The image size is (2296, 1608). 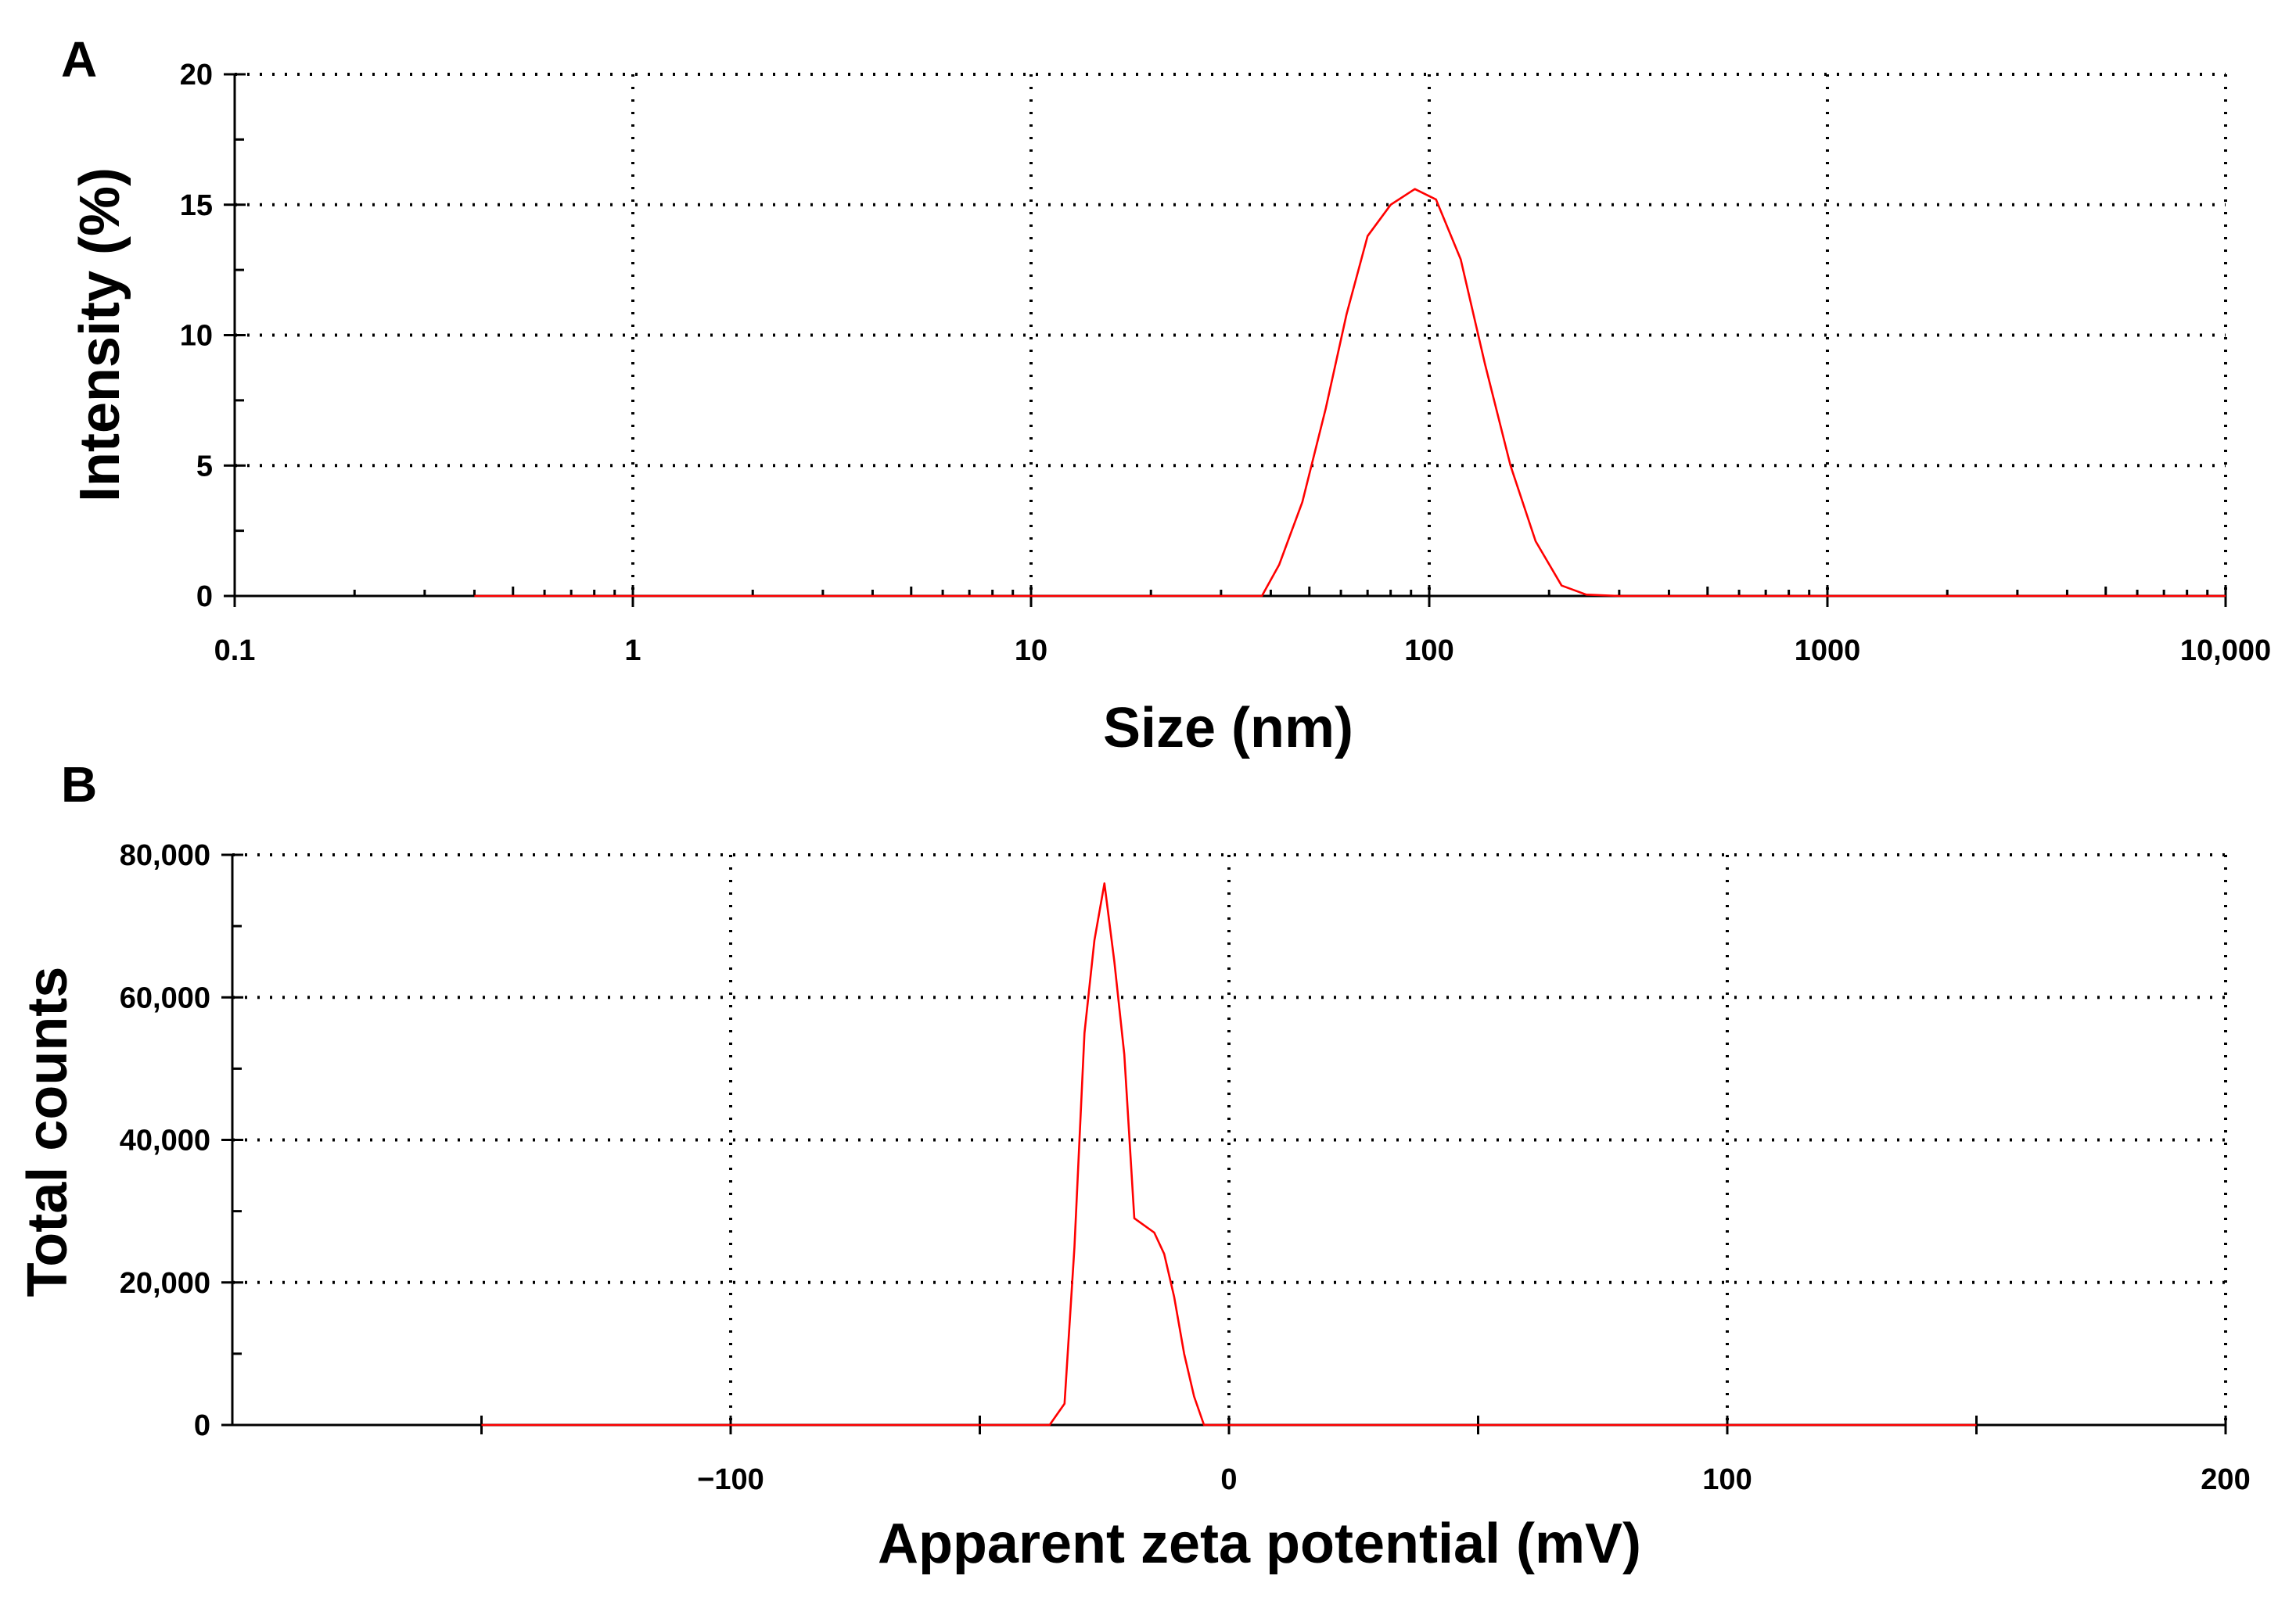 I want to click on panel-b-y-tick-labels: 0 20,000 40,000 60,000 80,000, so click(x=165, y=1140).